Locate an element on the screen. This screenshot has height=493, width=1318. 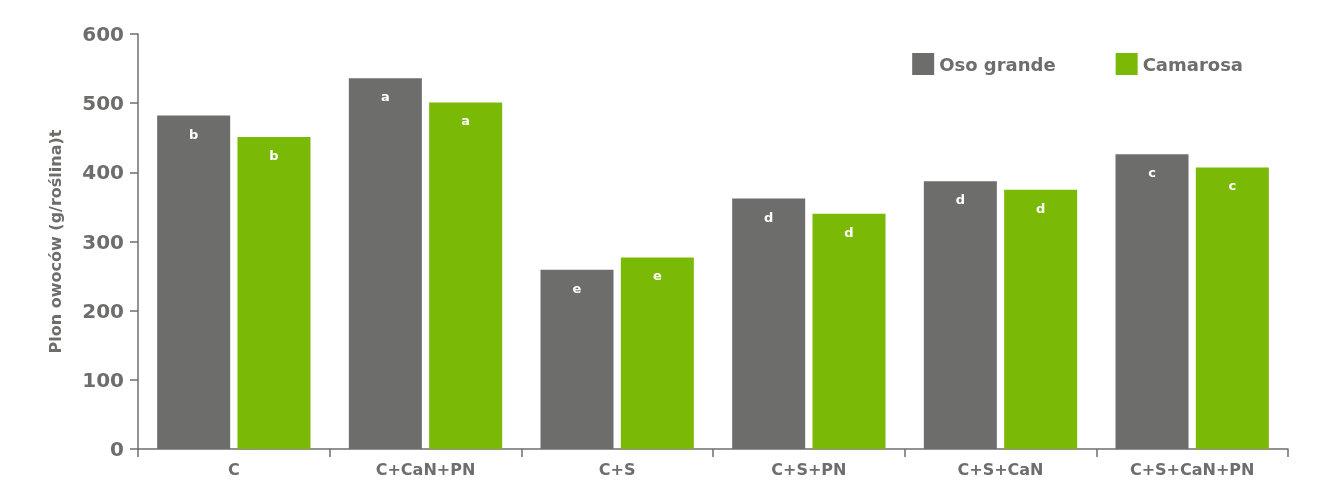
x-tick-label: C+S is located at coordinates (617, 469).